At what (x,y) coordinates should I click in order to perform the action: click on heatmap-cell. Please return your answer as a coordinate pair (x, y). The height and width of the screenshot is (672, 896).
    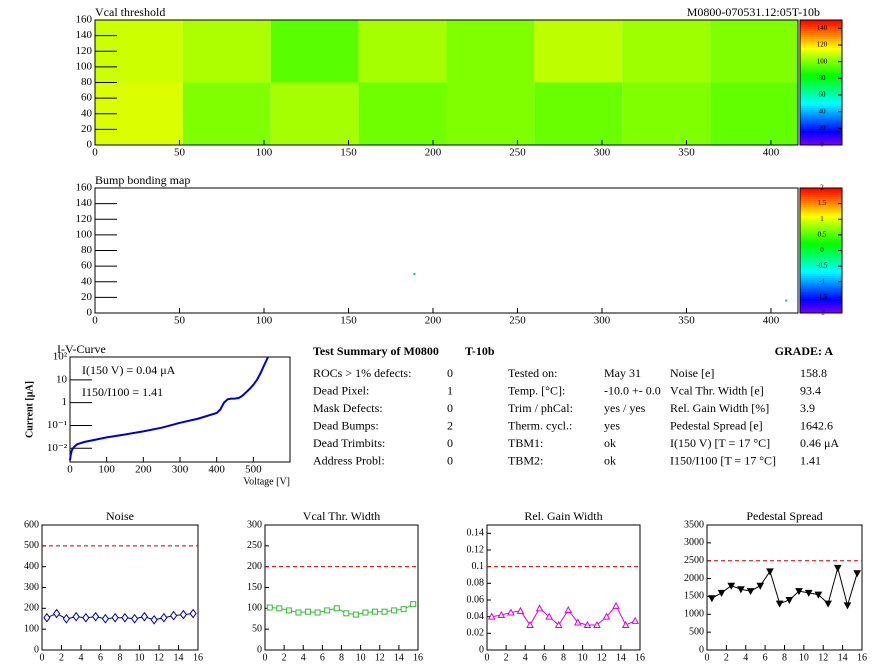
    Looking at the image, I should click on (578, 113).